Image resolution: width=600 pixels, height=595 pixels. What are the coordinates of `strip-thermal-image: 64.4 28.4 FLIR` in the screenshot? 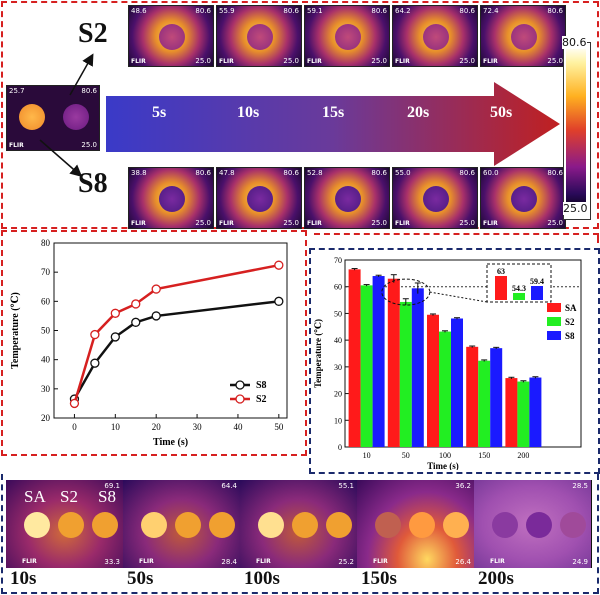 It's located at (182, 524).